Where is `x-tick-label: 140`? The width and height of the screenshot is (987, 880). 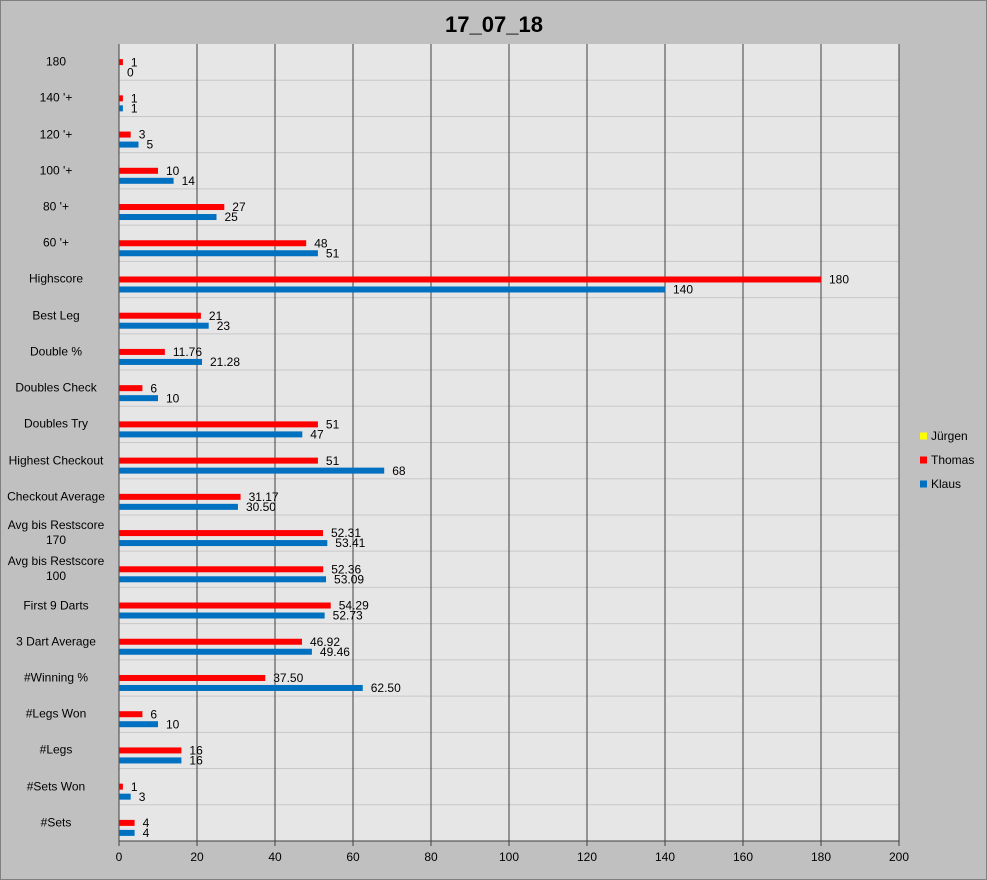
x-tick-label: 140 is located at coordinates (665, 857).